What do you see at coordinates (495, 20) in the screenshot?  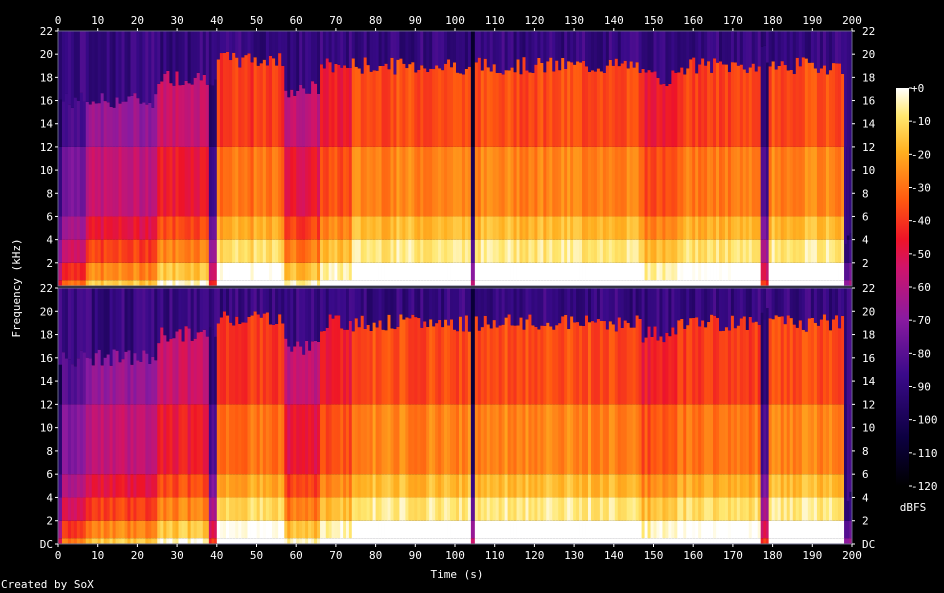 I see `x-tick-label-top: 110` at bounding box center [495, 20].